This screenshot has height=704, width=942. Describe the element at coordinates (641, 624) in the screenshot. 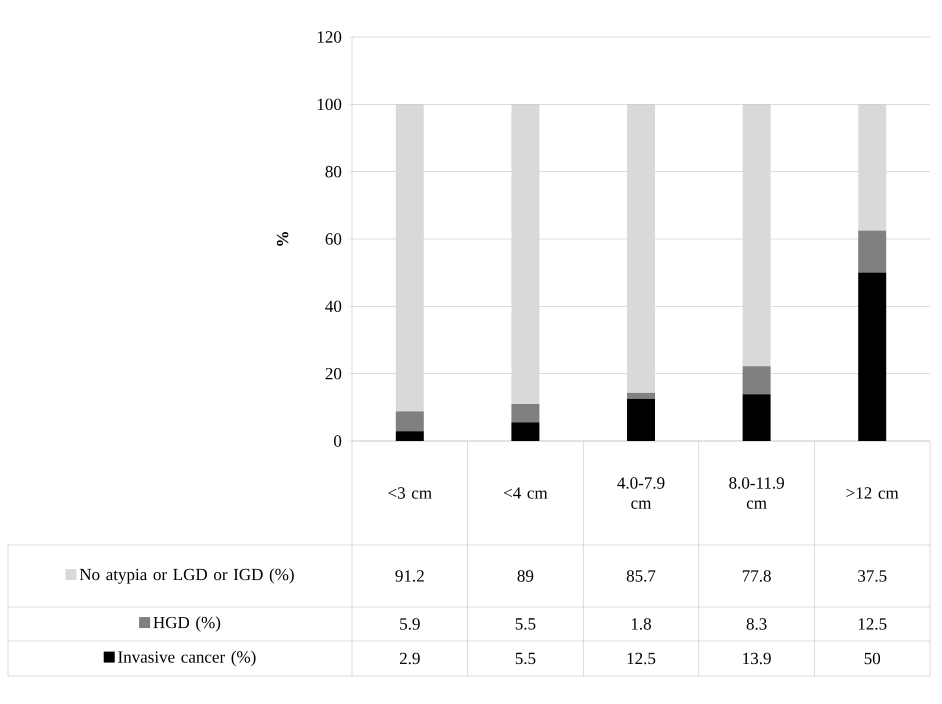

I see `data-label: 1.8` at that location.